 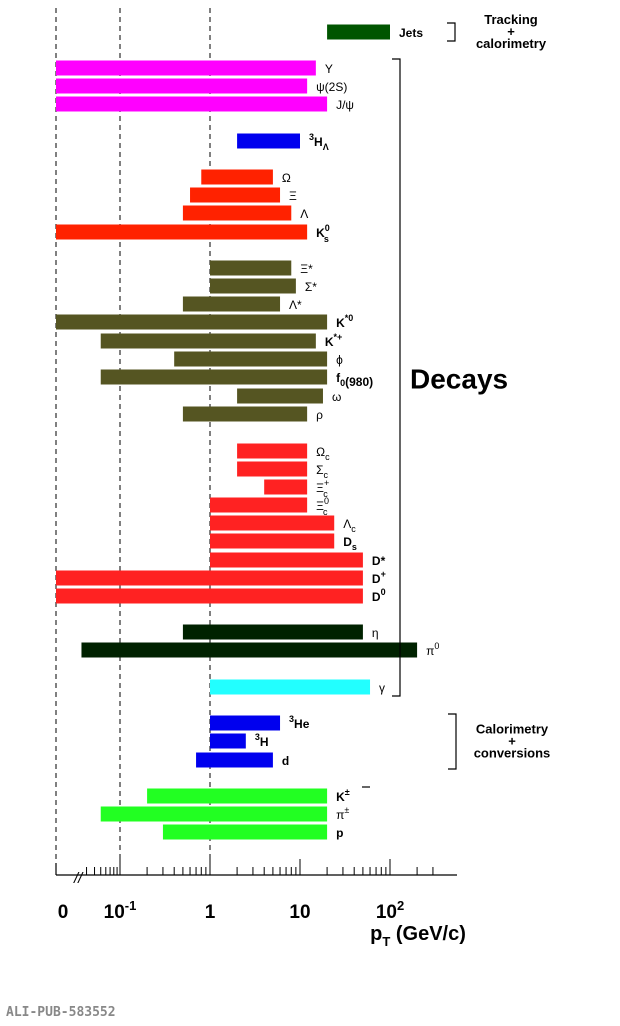 I want to click on bar-label: Ξ+ c, so click(x=322, y=488).